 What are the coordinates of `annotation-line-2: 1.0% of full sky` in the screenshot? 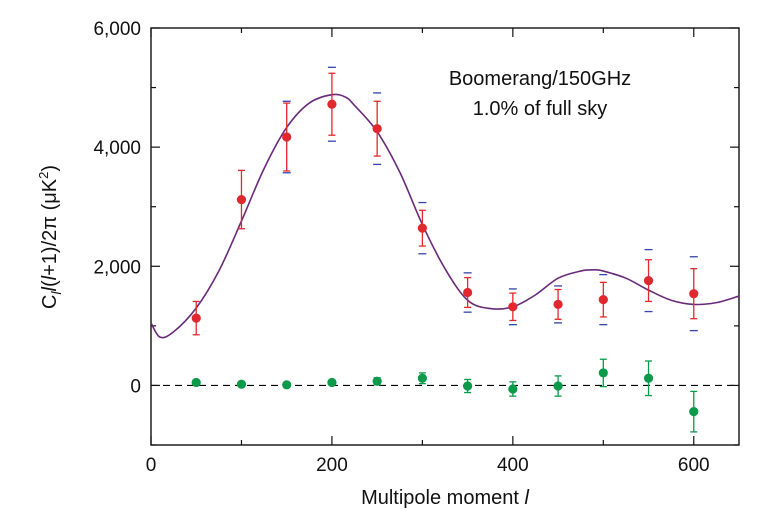 It's located at (540, 109).